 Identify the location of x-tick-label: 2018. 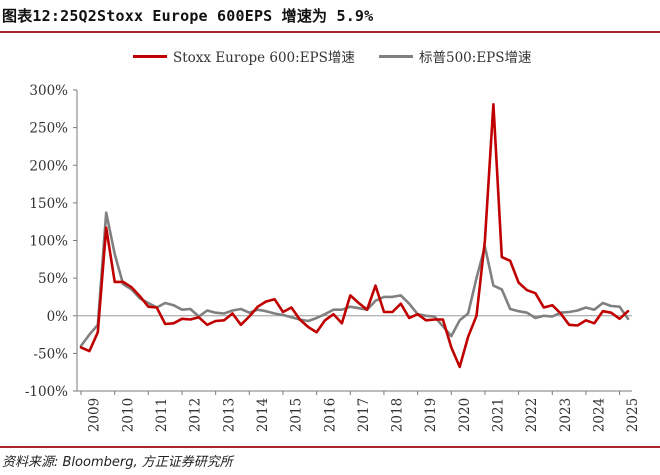
(398, 415).